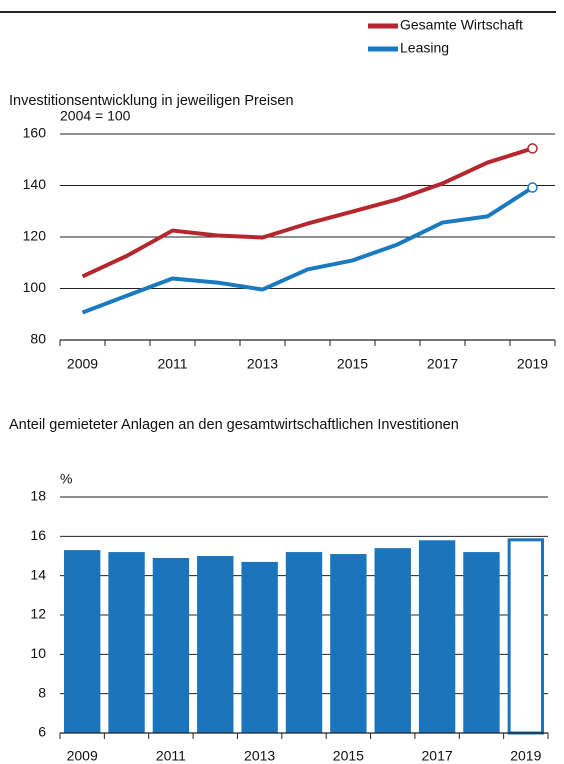 This screenshot has height=764, width=564. I want to click on y-tick-label: 140, so click(35, 184).